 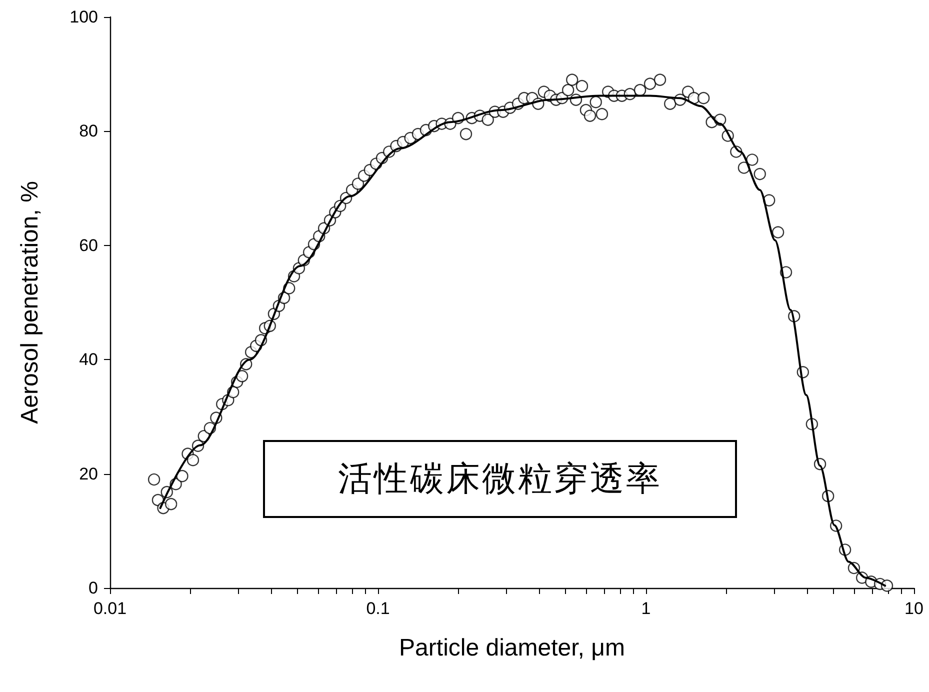 I want to click on x-tick-label: 0.01, so click(x=110, y=608).